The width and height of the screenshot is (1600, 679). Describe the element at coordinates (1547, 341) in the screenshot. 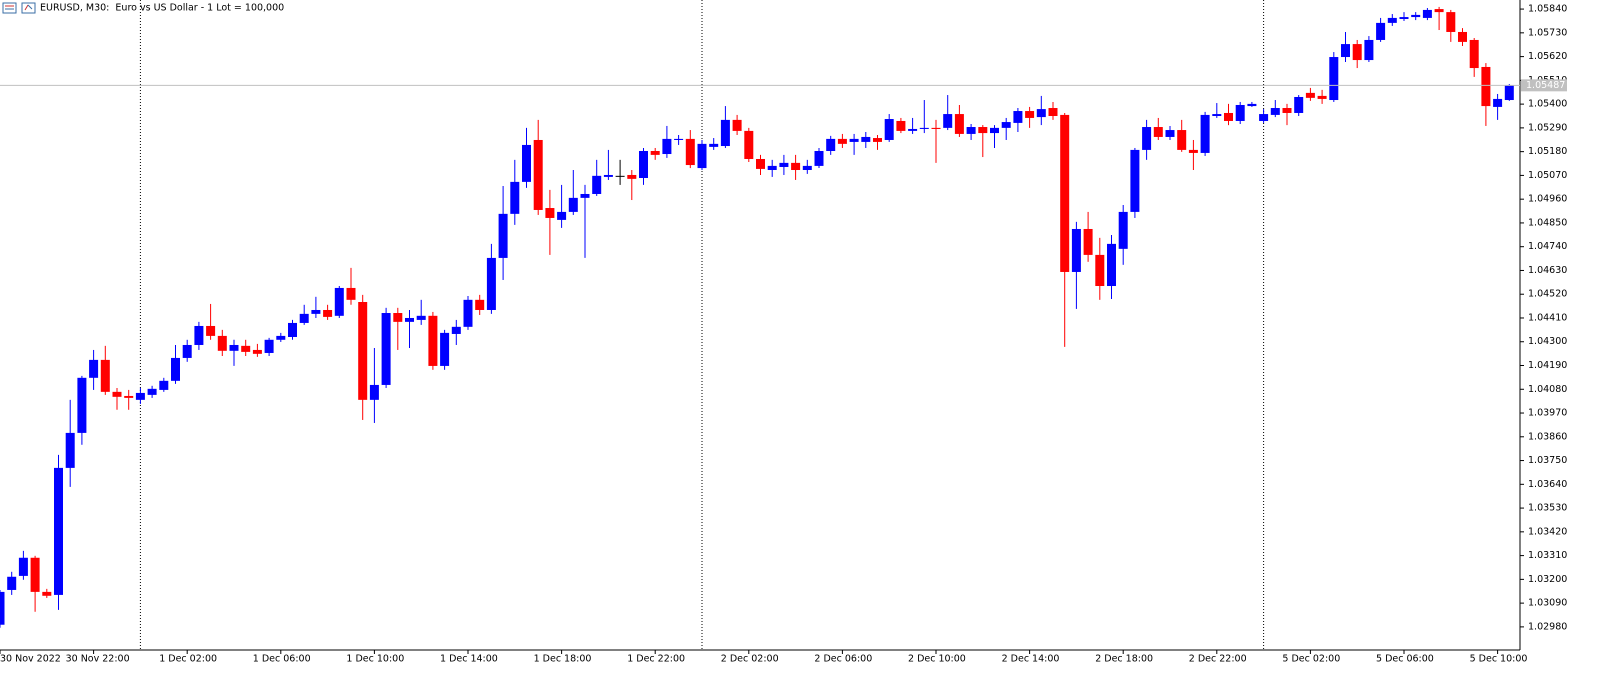

I see `y-tick-label: 1.04300` at that location.